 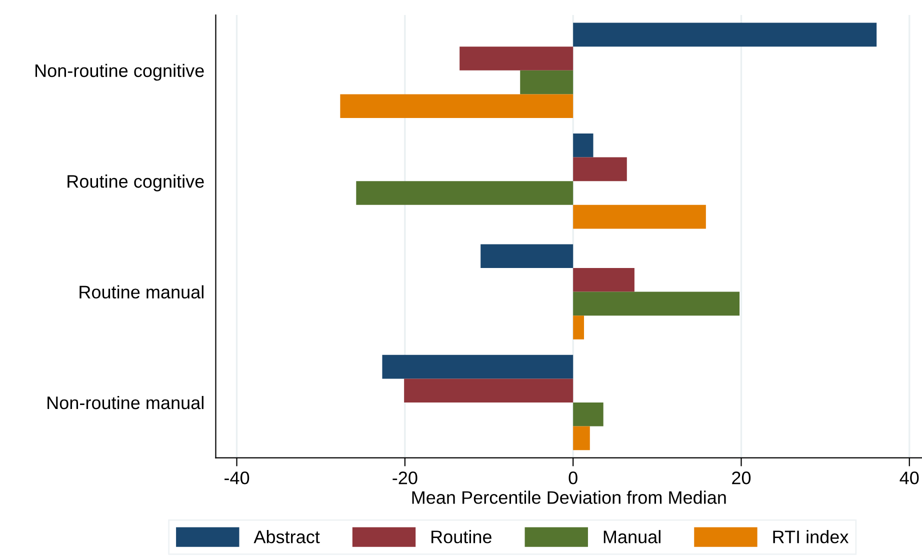 I want to click on x-tick-label: 40, so click(x=909, y=478).